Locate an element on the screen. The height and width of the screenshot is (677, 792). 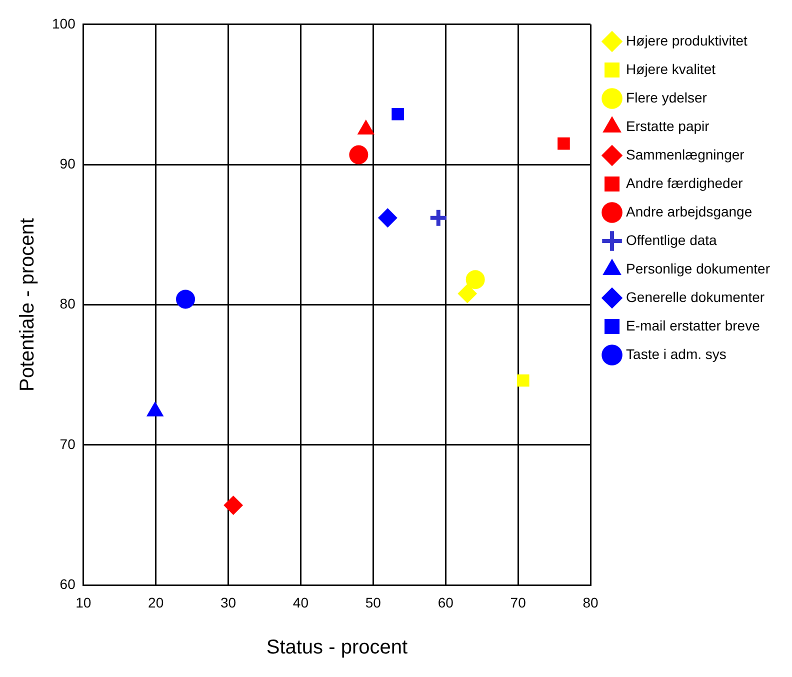
legend-label: E-mail erstatter breve is located at coordinates (693, 325).